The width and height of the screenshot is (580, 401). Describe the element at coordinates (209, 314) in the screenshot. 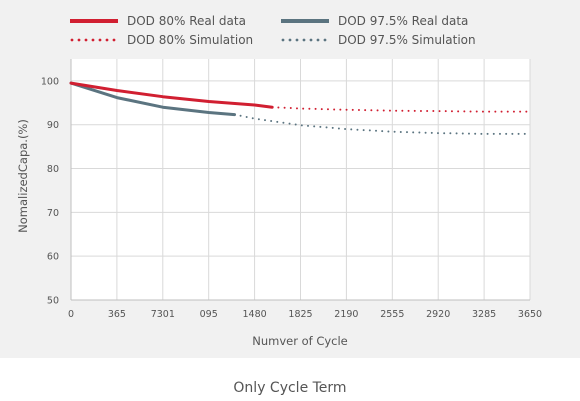

I see `x-tick-label: 095` at that location.